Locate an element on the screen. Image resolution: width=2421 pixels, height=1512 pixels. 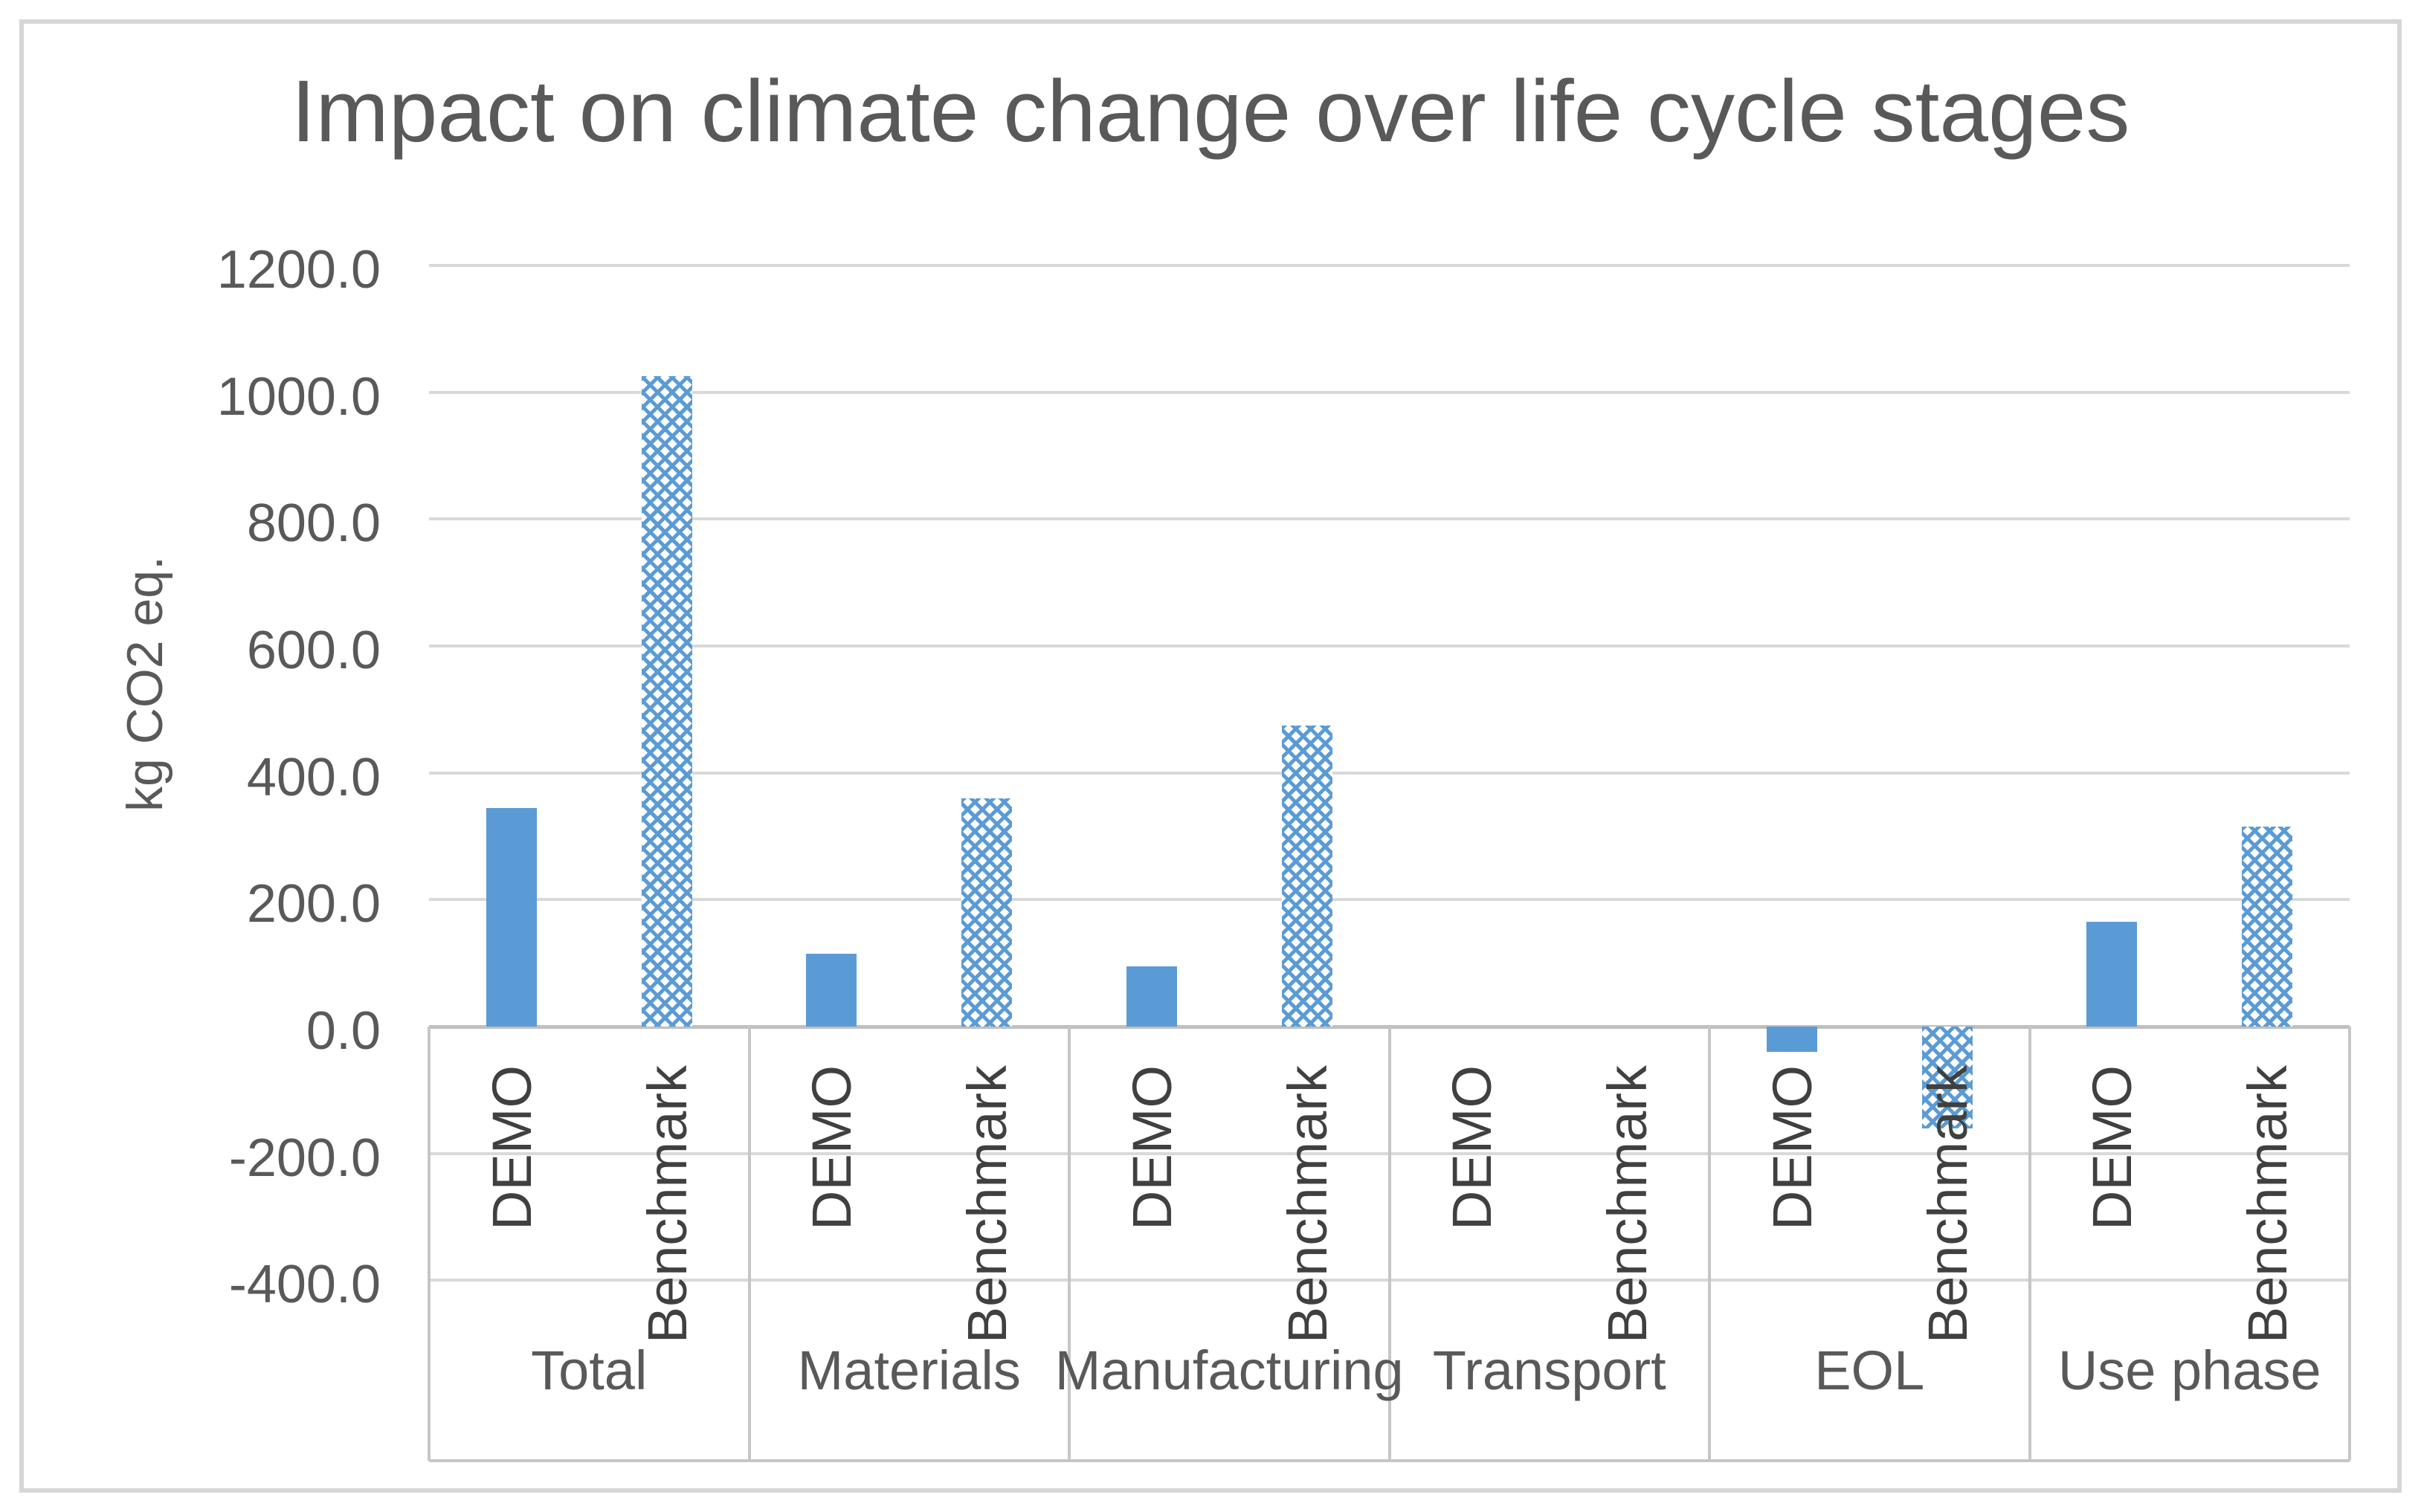
category-label-total: Total is located at coordinates (589, 1371).